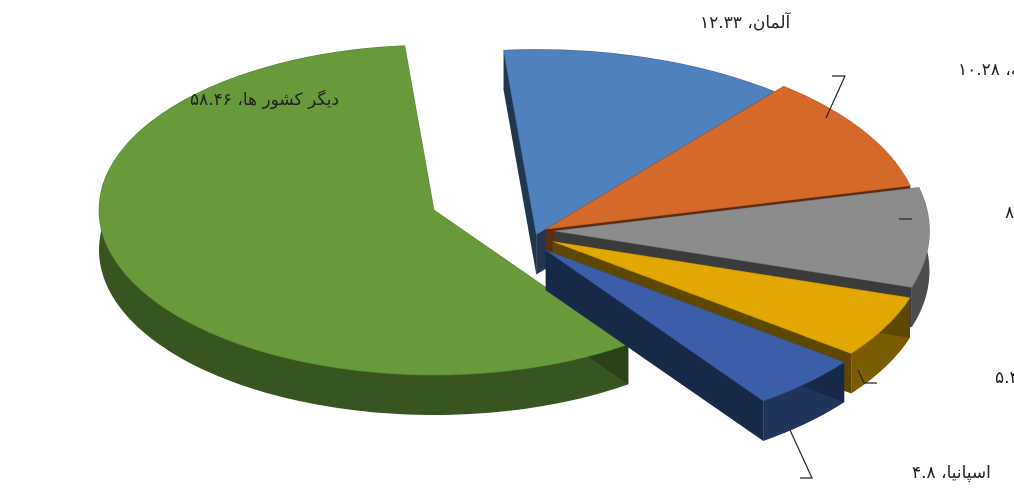  Describe the element at coordinates (1009, 212) in the screenshot. I see `data-label-3: آمریکا، ۸.۷` at that location.